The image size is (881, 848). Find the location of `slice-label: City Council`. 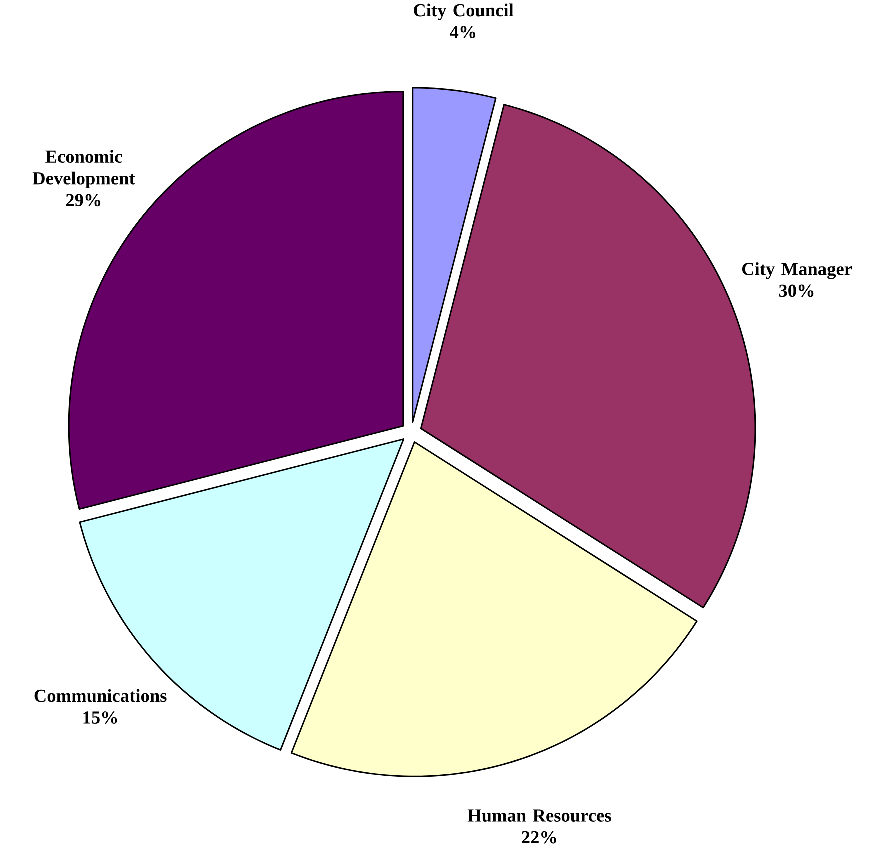

slice-label: City Council is located at coordinates (464, 12).